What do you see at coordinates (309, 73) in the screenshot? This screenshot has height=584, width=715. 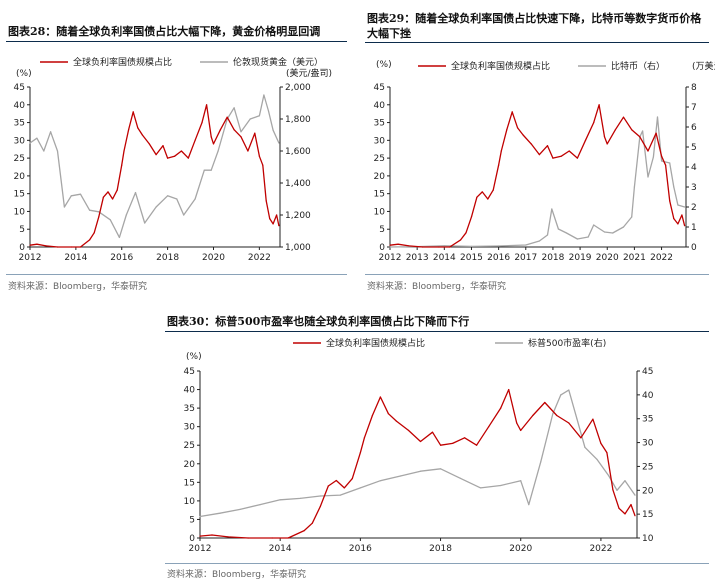 I see `right-unit-label: (美元/盎司)` at bounding box center [309, 73].